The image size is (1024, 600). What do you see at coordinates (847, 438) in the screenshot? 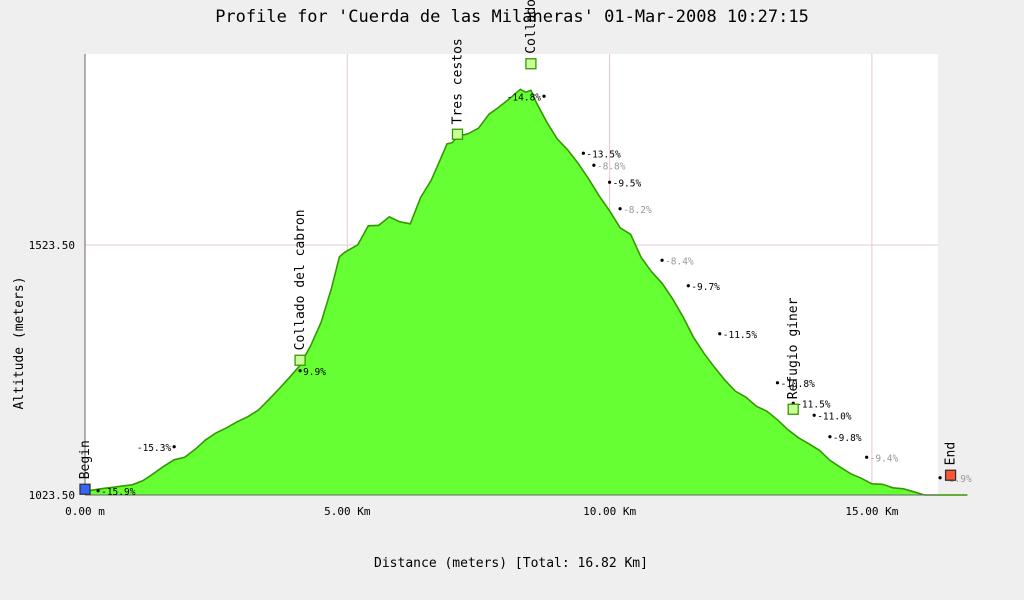
I see `grade-label: -9.8%` at bounding box center [847, 438].